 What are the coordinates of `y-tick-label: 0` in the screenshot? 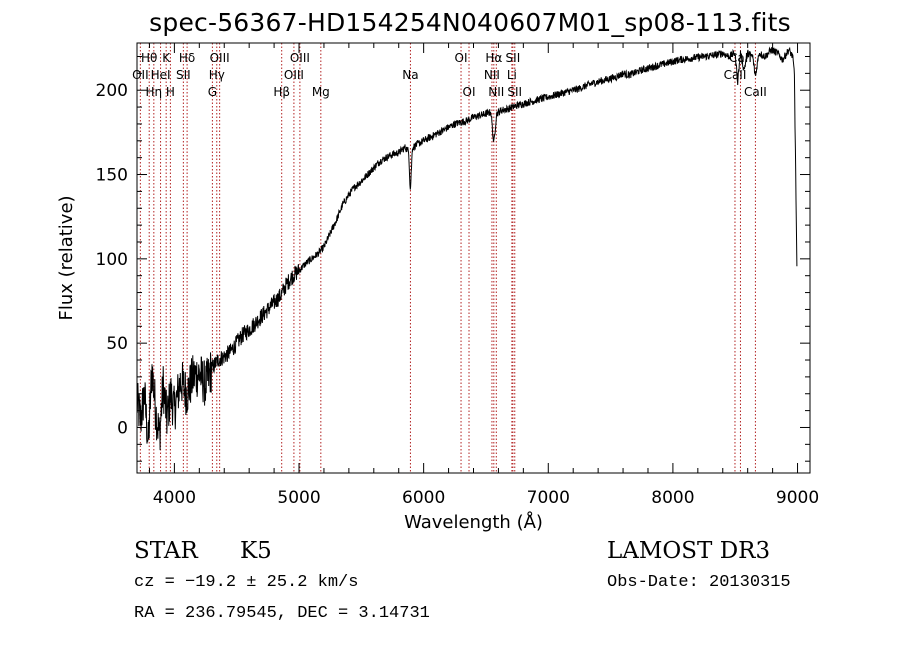 It's located at (122, 428).